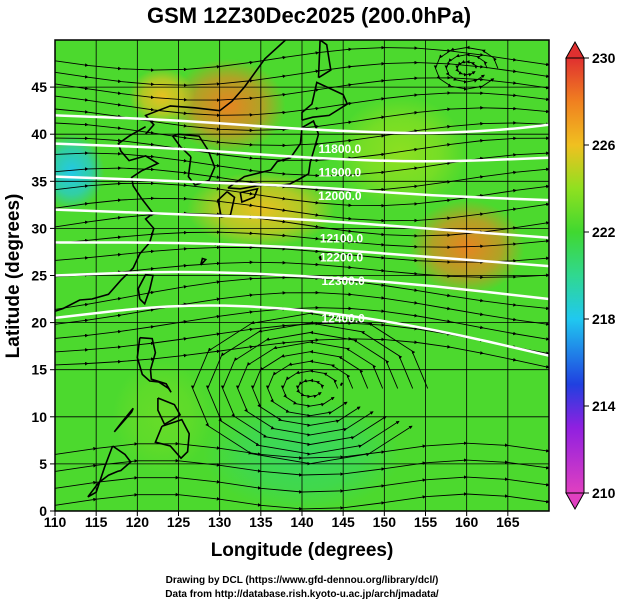  Describe the element at coordinates (340, 149) in the screenshot. I see `contour-label: 11800.0` at that location.